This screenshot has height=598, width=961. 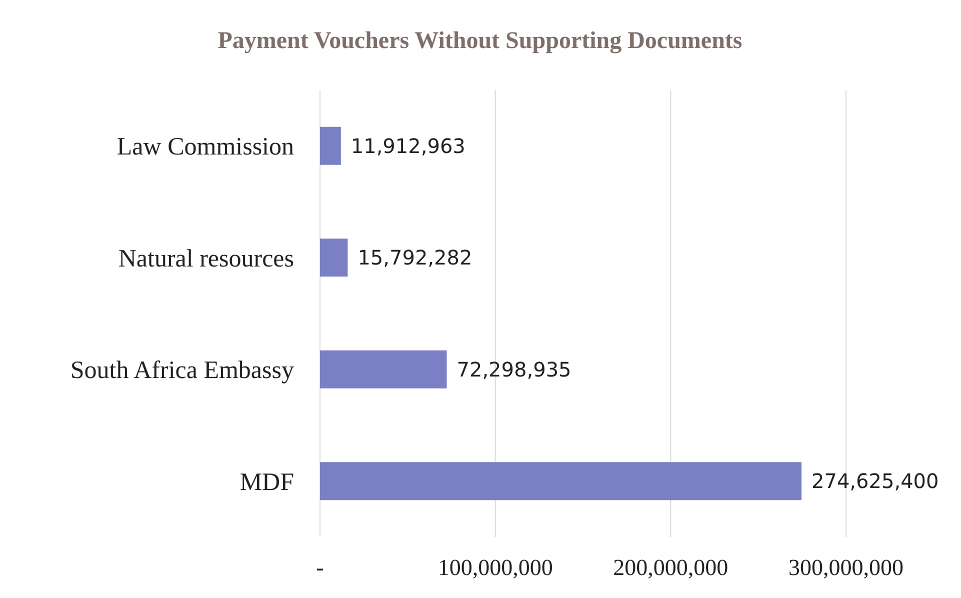 I want to click on data-label: 15,792,282, so click(x=415, y=258).